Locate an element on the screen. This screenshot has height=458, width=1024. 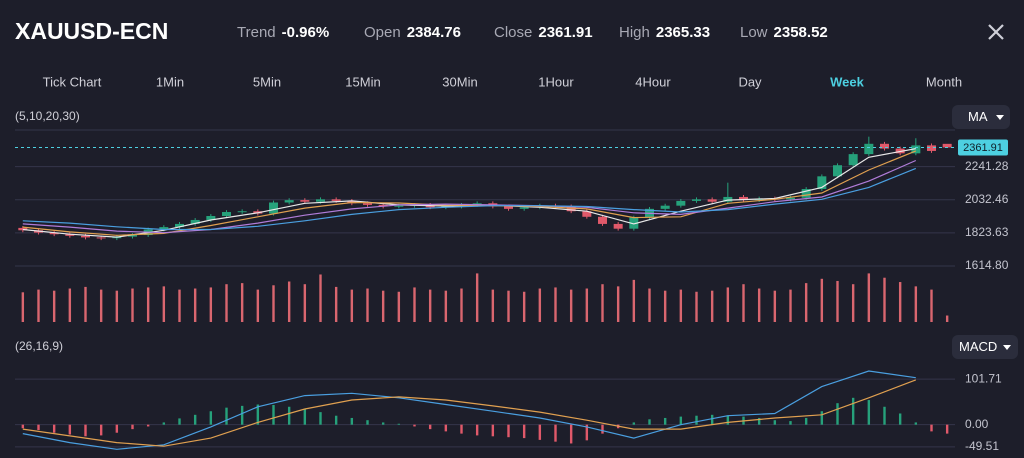
ma-dropdown: MA is located at coordinates (981, 117).